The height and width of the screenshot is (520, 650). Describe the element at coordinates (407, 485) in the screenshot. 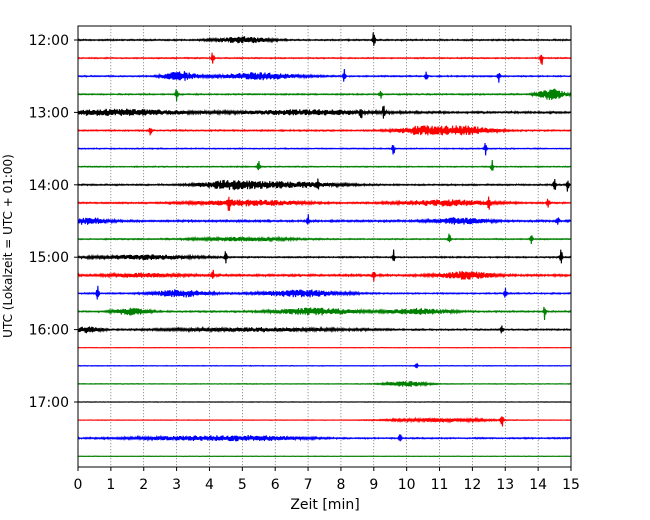

I see `x-tick-label: 10` at that location.